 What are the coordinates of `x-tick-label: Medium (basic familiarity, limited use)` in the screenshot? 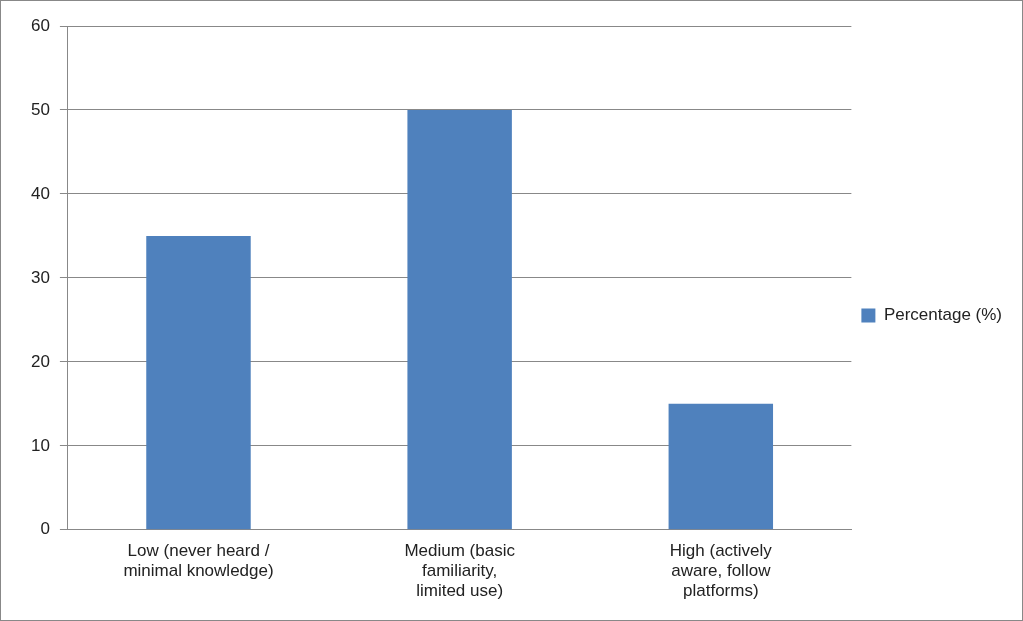 It's located at (460, 570).